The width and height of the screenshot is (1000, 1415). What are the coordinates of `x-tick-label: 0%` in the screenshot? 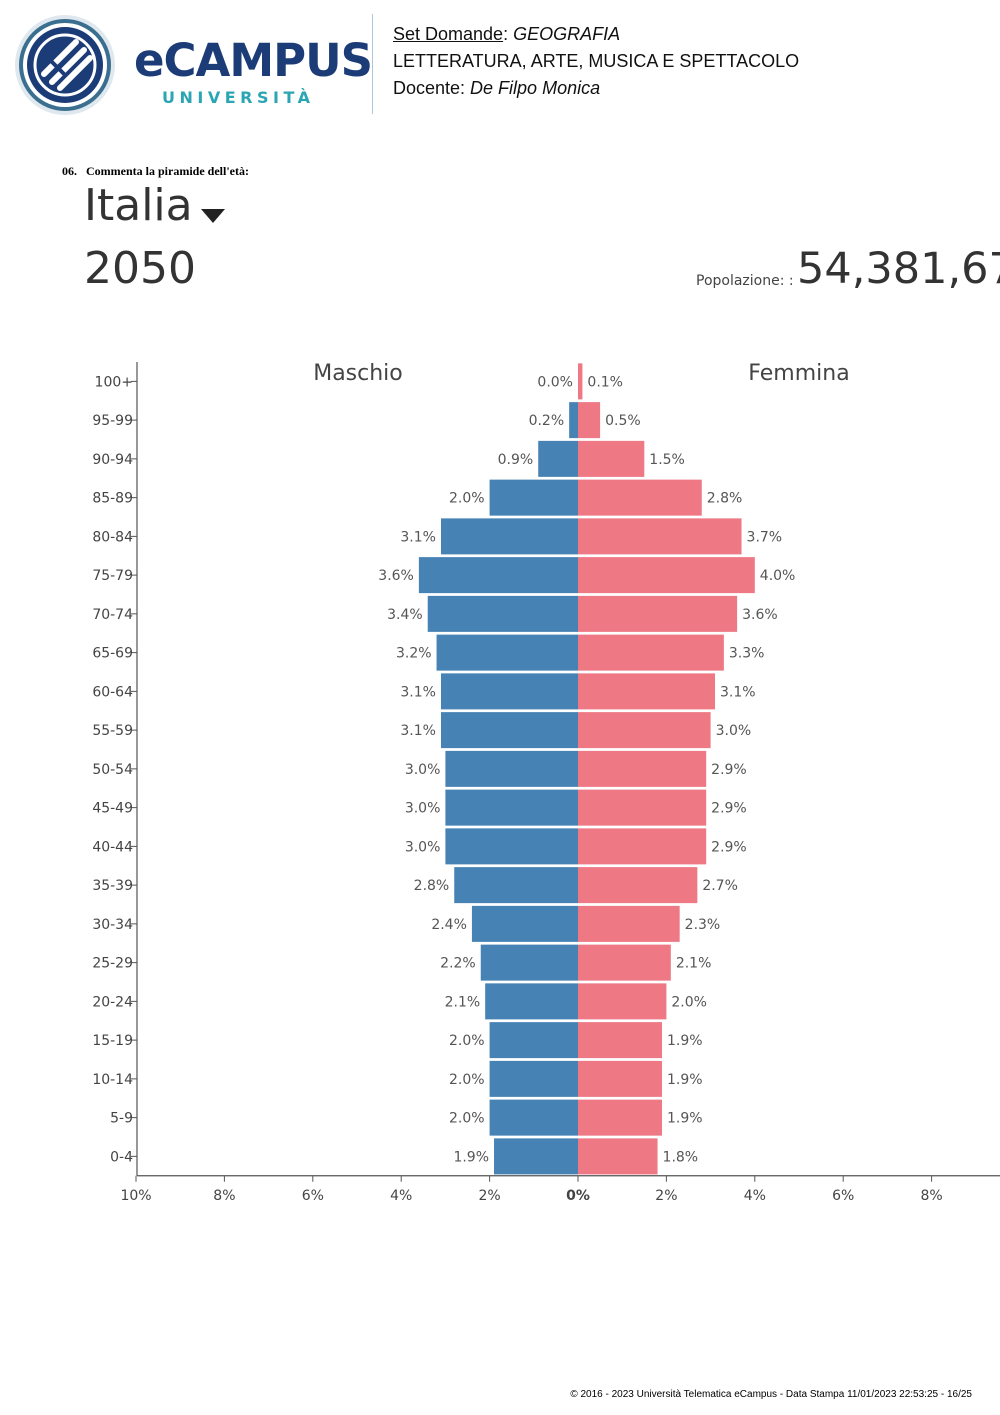 It's located at (578, 1196).